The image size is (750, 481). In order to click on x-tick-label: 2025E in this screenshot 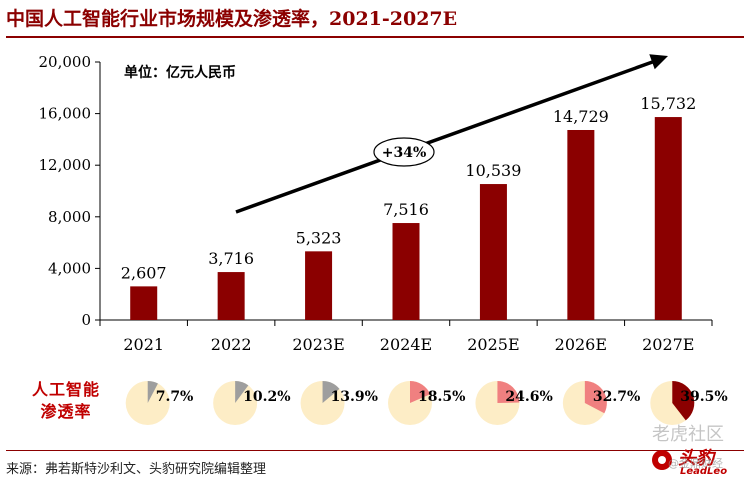, I will do `click(493, 344)`.